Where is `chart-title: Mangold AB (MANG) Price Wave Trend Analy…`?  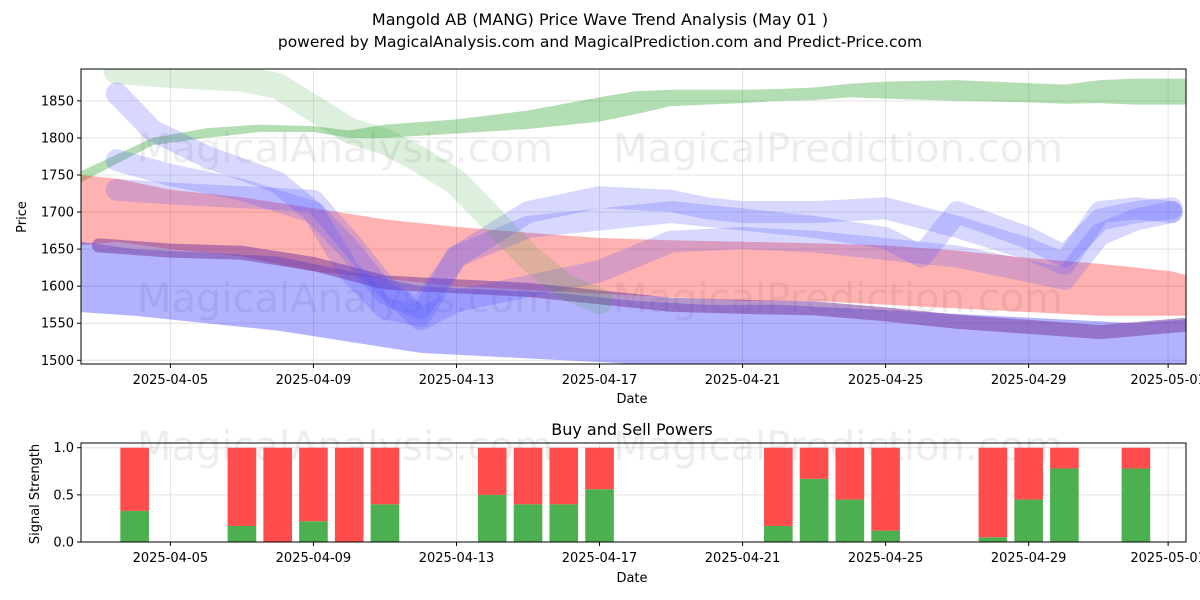 chart-title: Mangold AB (MANG) Price Wave Trend Analy… is located at coordinates (600, 19).